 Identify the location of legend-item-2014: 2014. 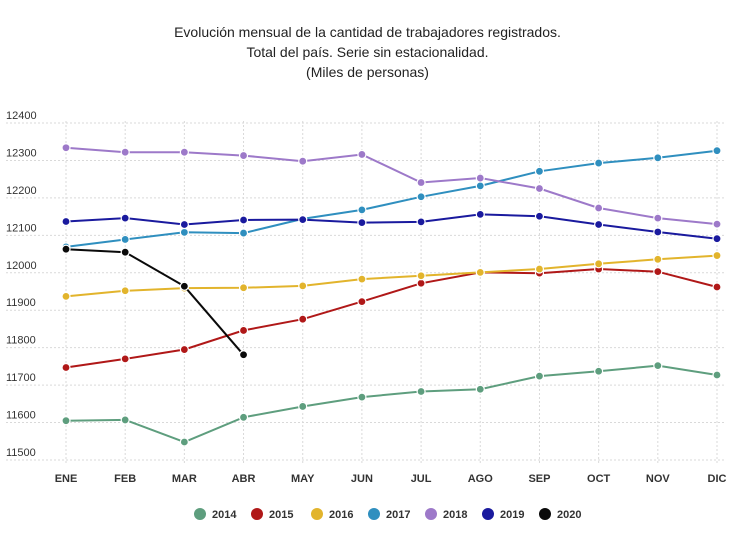
(215, 514).